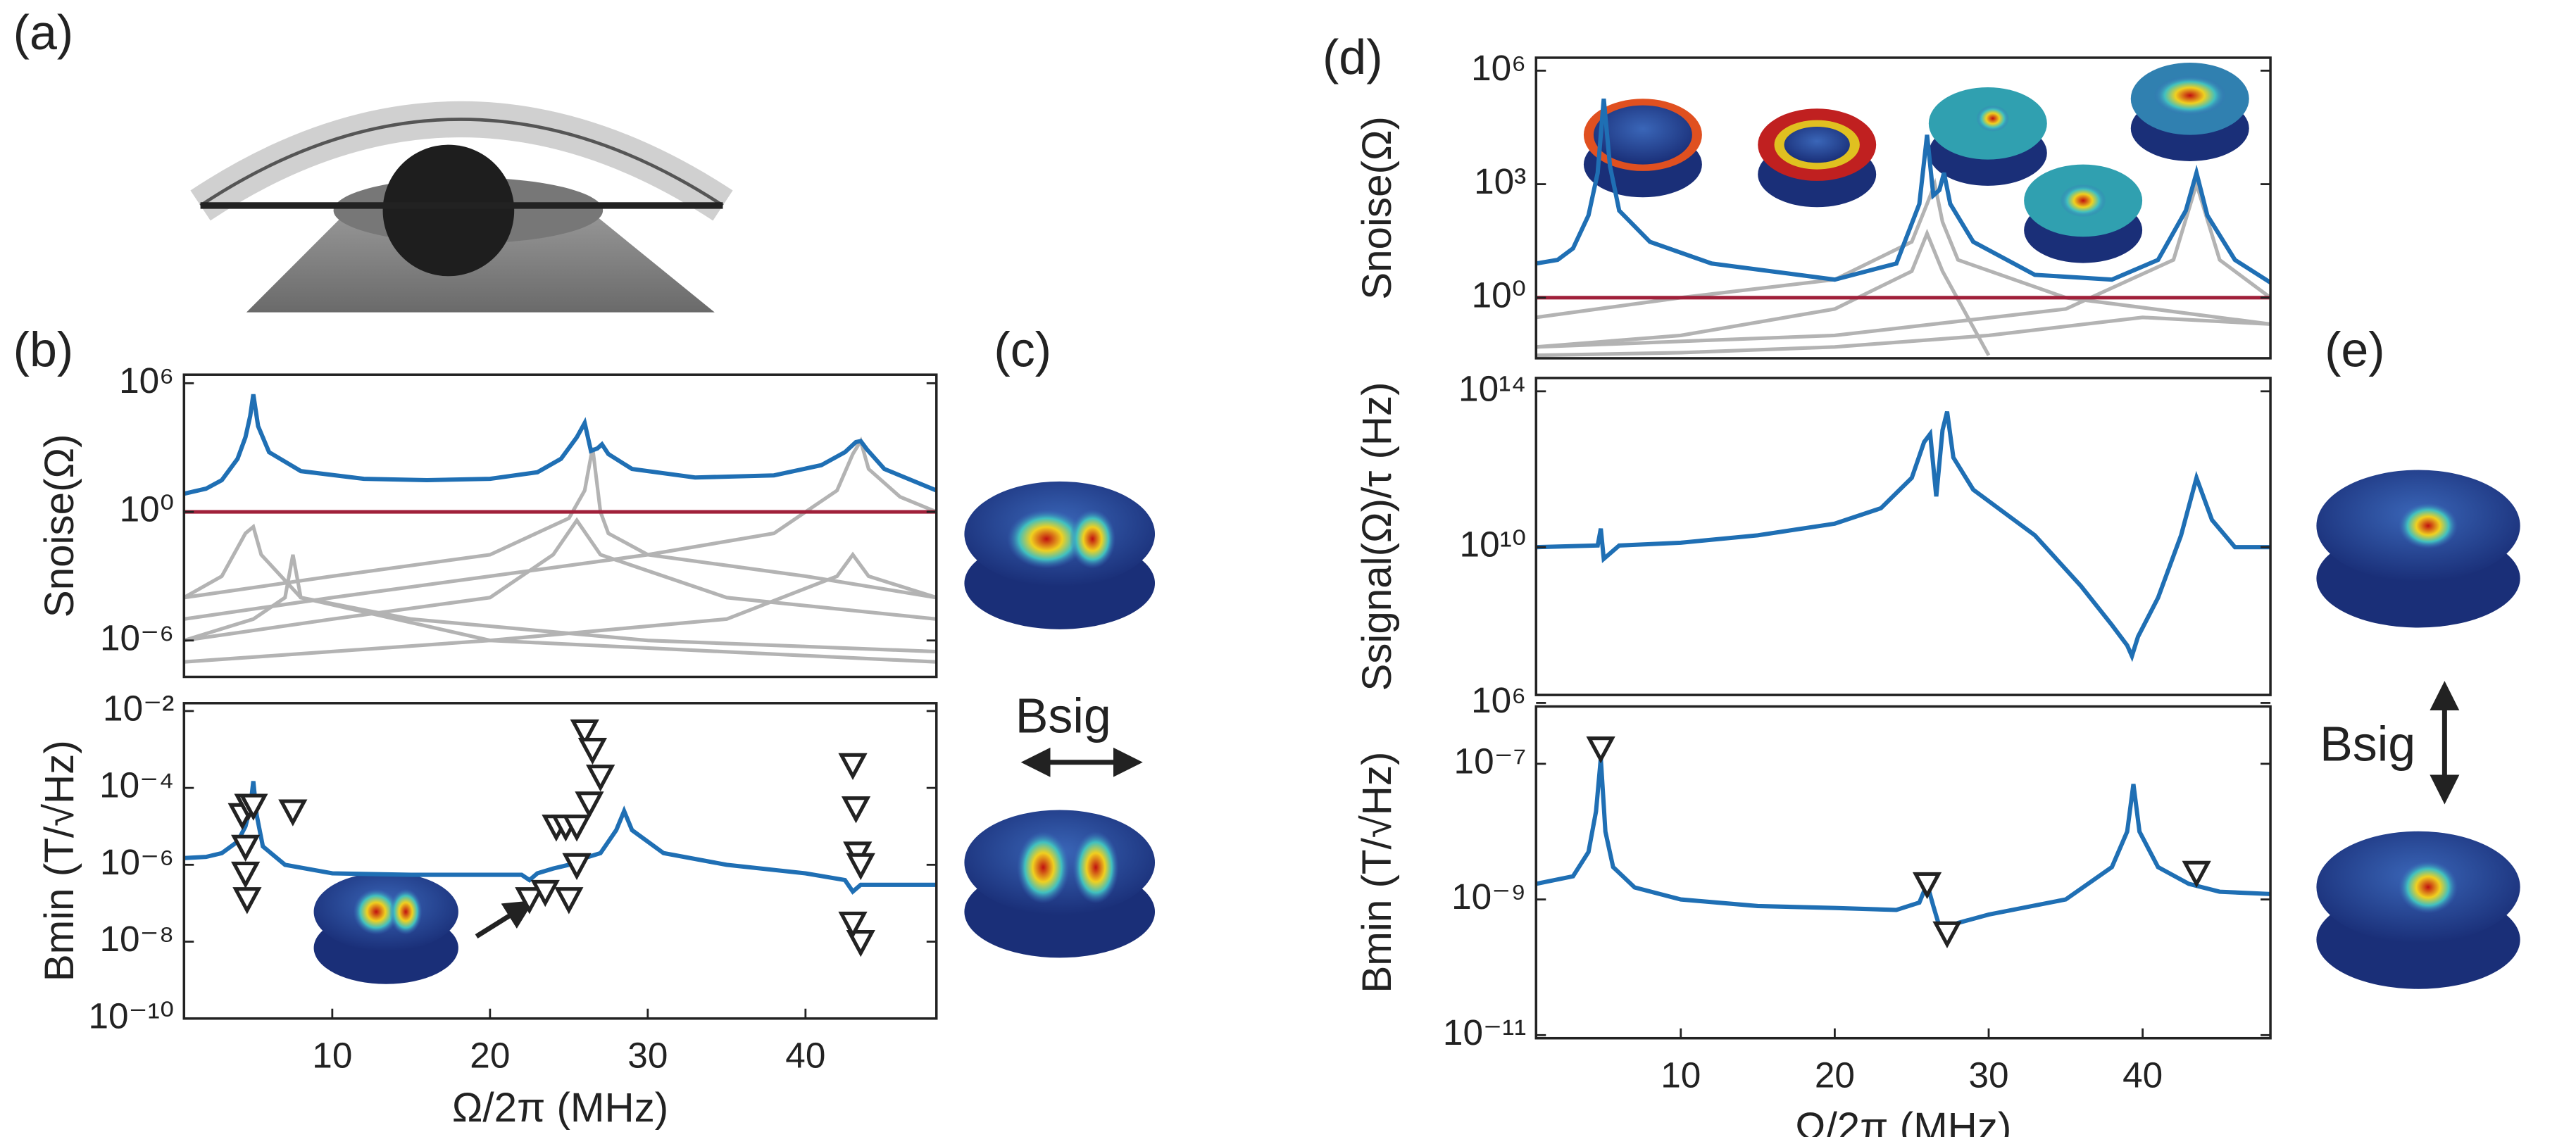  Describe the element at coordinates (1493, 544) in the screenshot. I see `y-tick-label: 10¹⁰` at that location.